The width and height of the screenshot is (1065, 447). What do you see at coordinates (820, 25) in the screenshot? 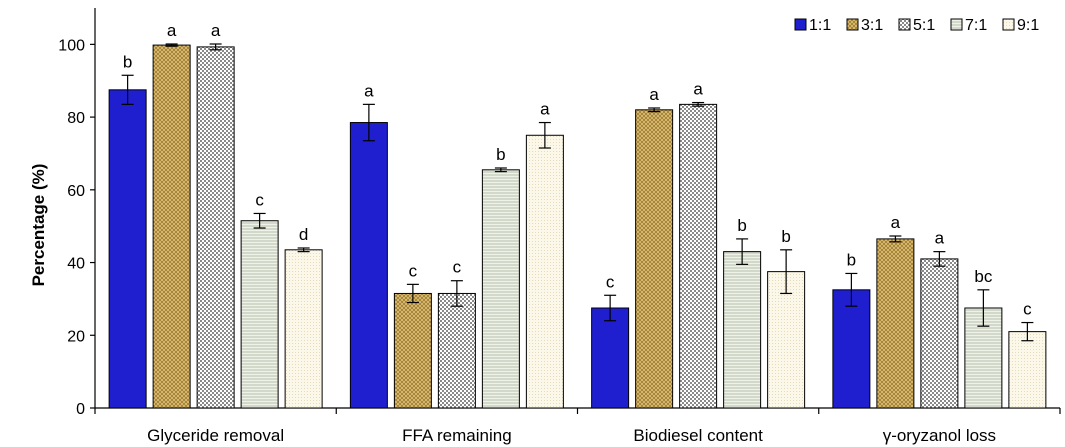
I see `legend-label: 1:1` at bounding box center [820, 25].